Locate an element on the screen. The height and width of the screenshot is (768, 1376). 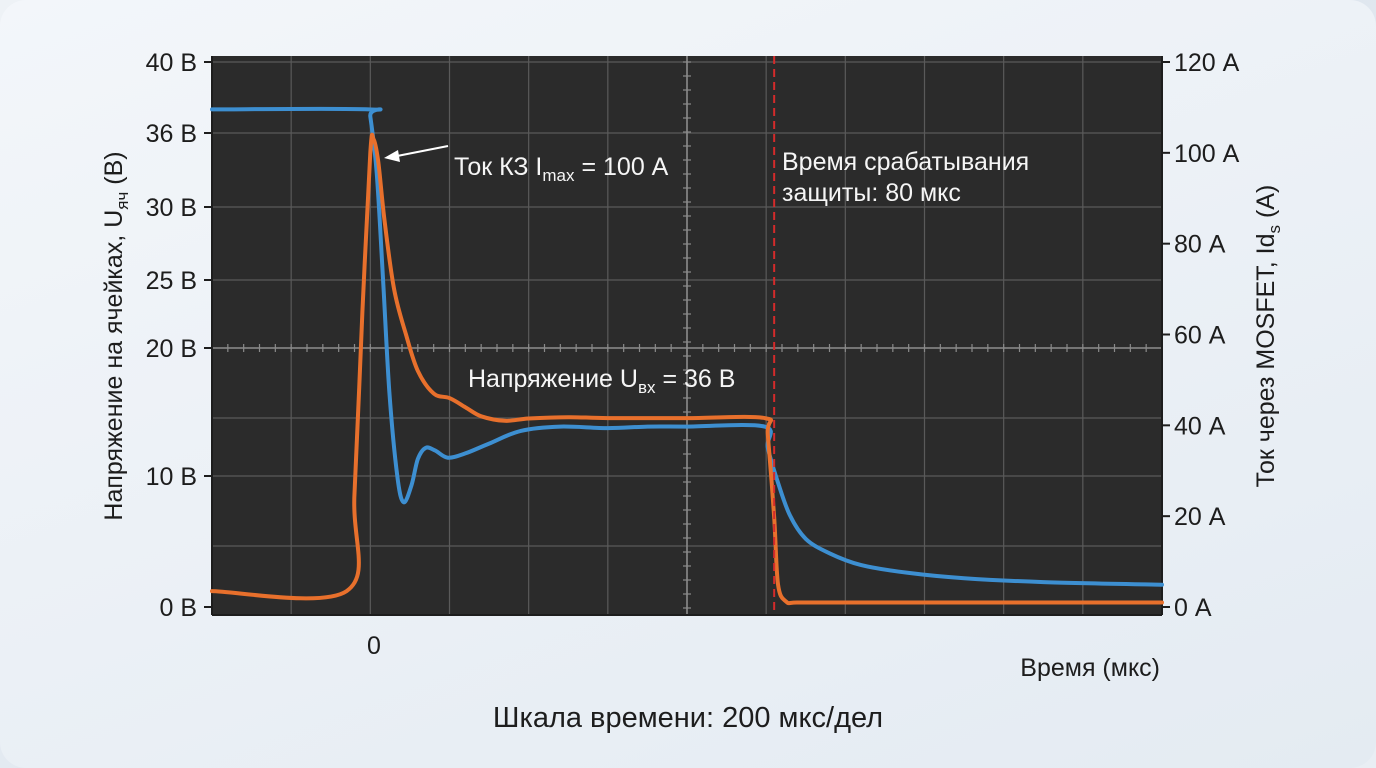
short-circuit-annotation: Ток КЗ Imax = 100 А is located at coordinates (561, 169).